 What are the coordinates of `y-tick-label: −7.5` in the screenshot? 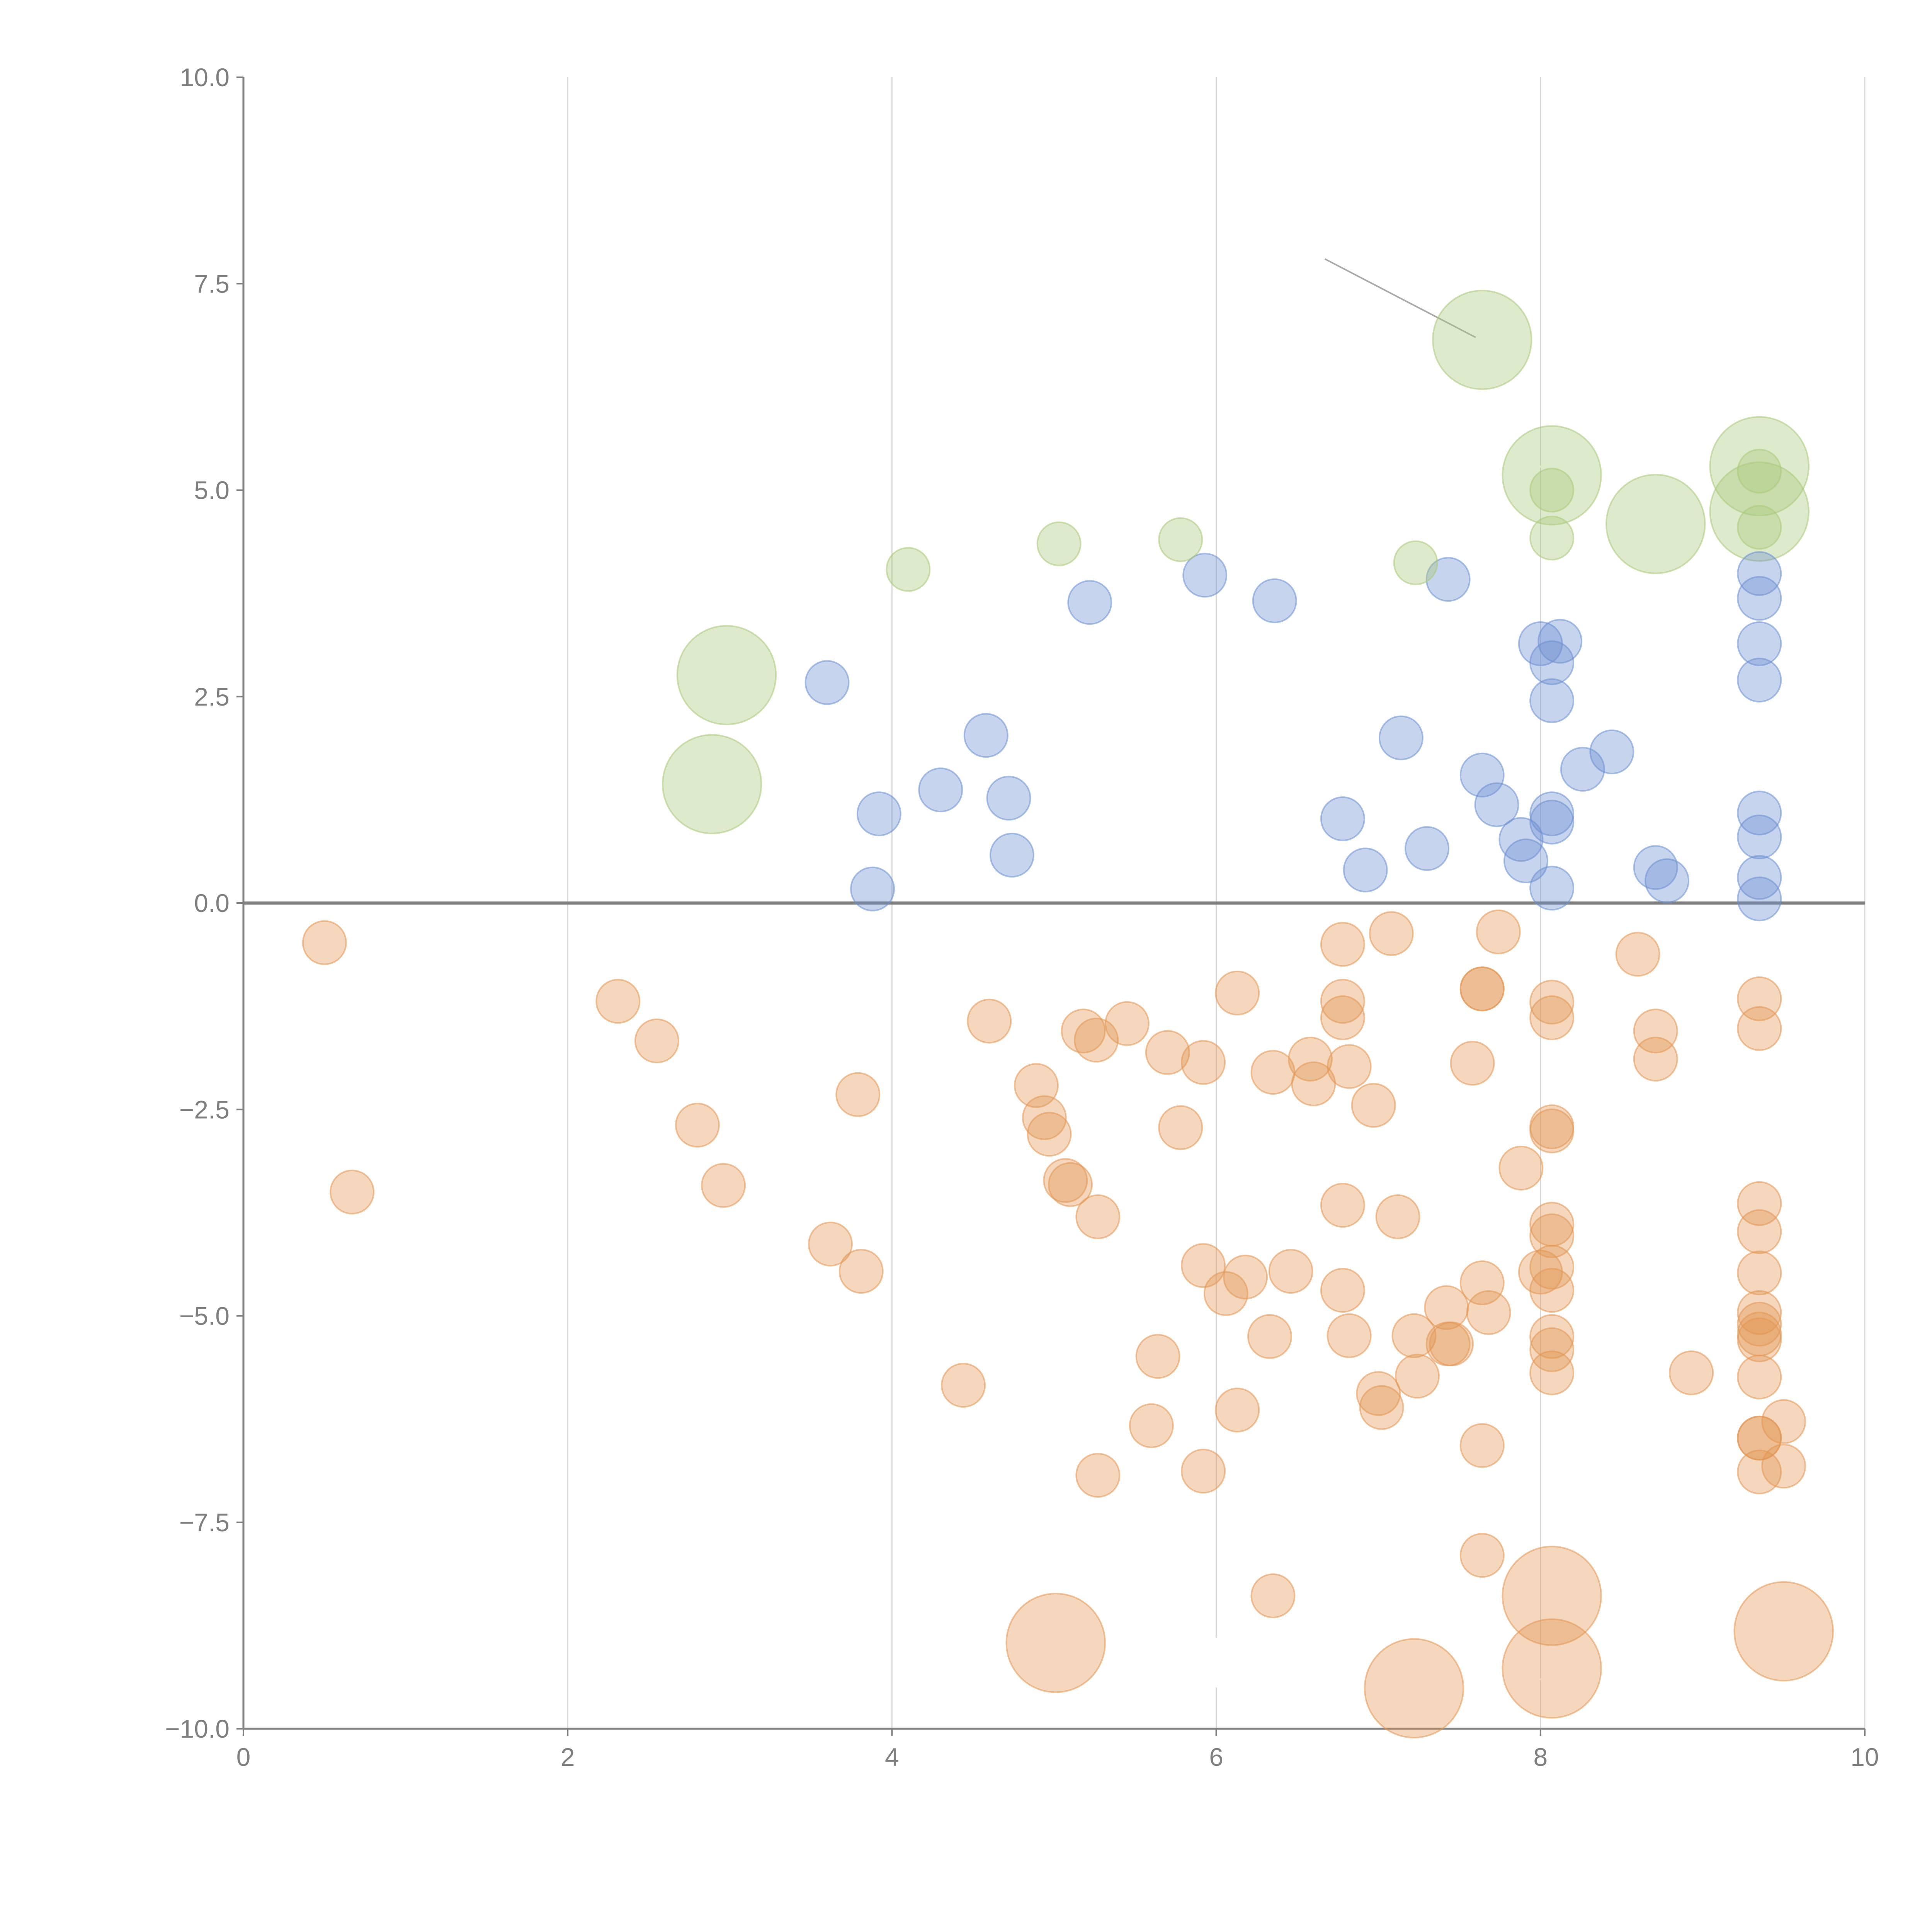 It's located at (205, 1523).